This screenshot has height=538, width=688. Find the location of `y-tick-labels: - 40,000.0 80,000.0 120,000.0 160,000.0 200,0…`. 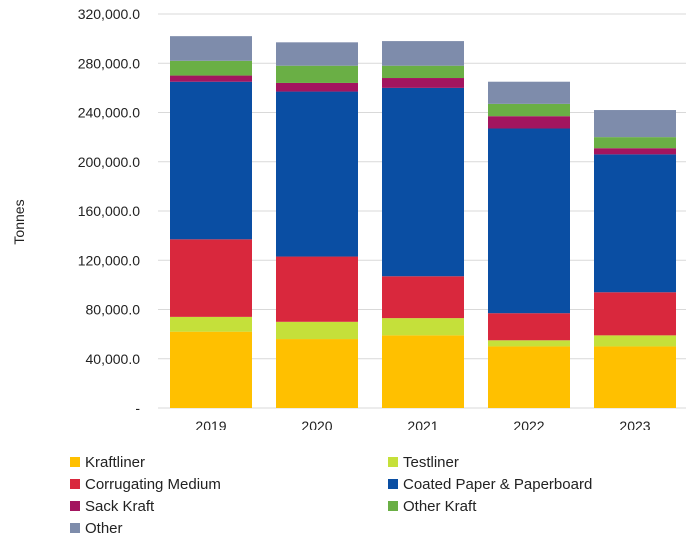

y-tick-labels: - 40,000.0 80,000.0 120,000.0 160,000.0 200,0… is located at coordinates (109, 211).